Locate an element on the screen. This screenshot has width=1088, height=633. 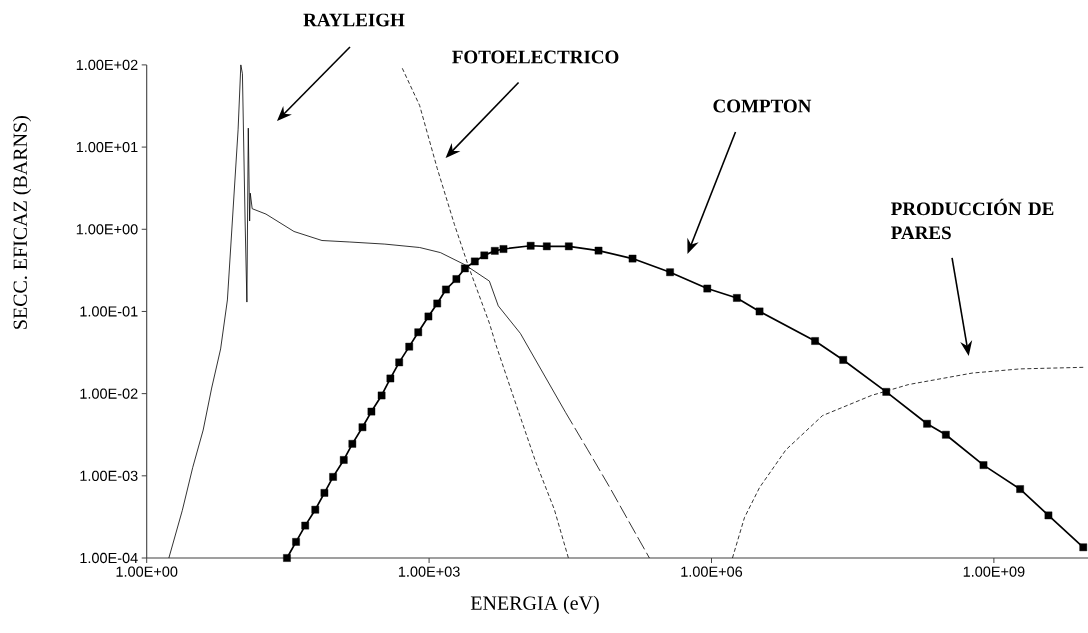
y-tick-label: 1.00E-01 is located at coordinates (109, 311).